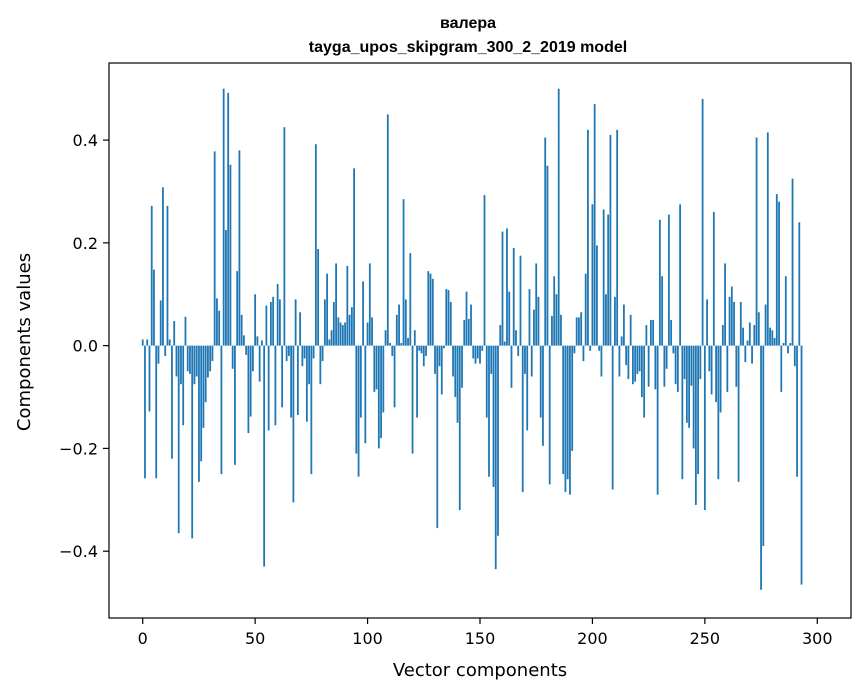 The width and height of the screenshot is (867, 696). I want to click on y-tick-label: −0.4, so click(78, 551).